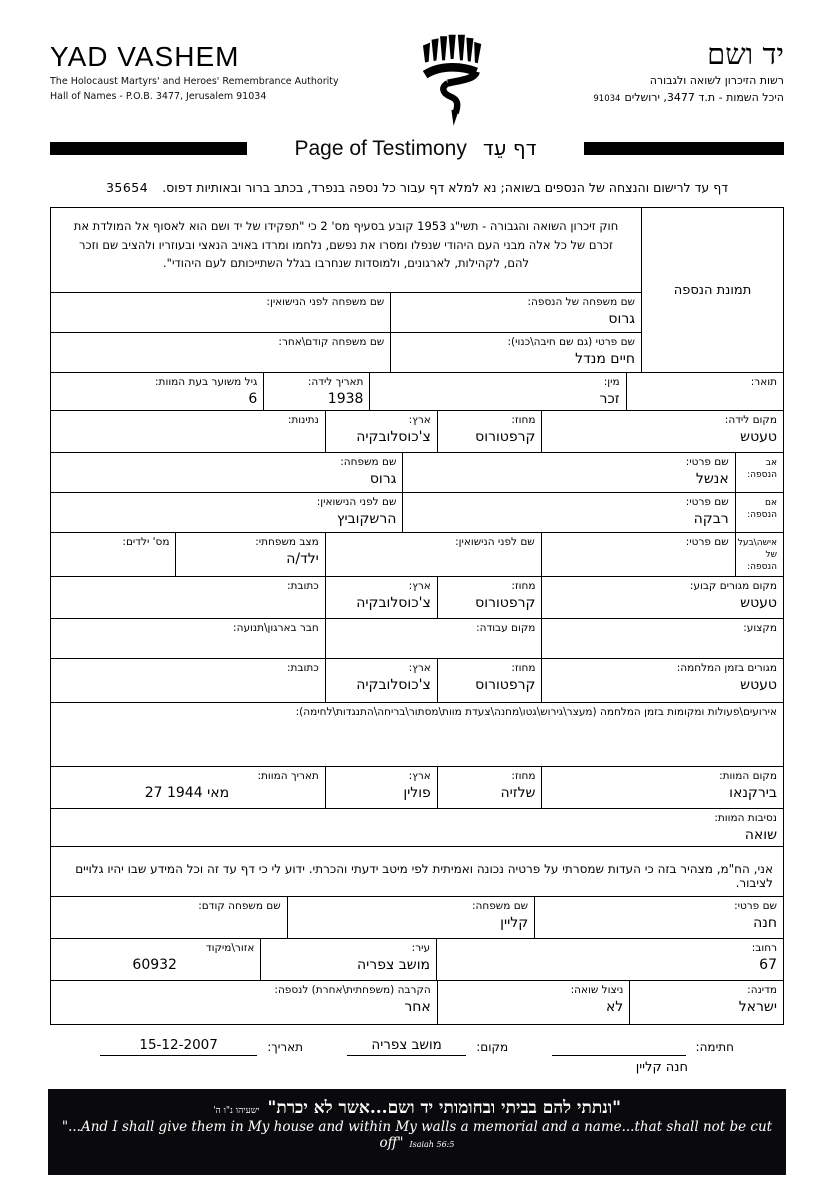 This screenshot has width=834, height=1181. What do you see at coordinates (662, 432) in the screenshot?
I see `field-birth-place: מקום לידה: טעטש` at bounding box center [662, 432].